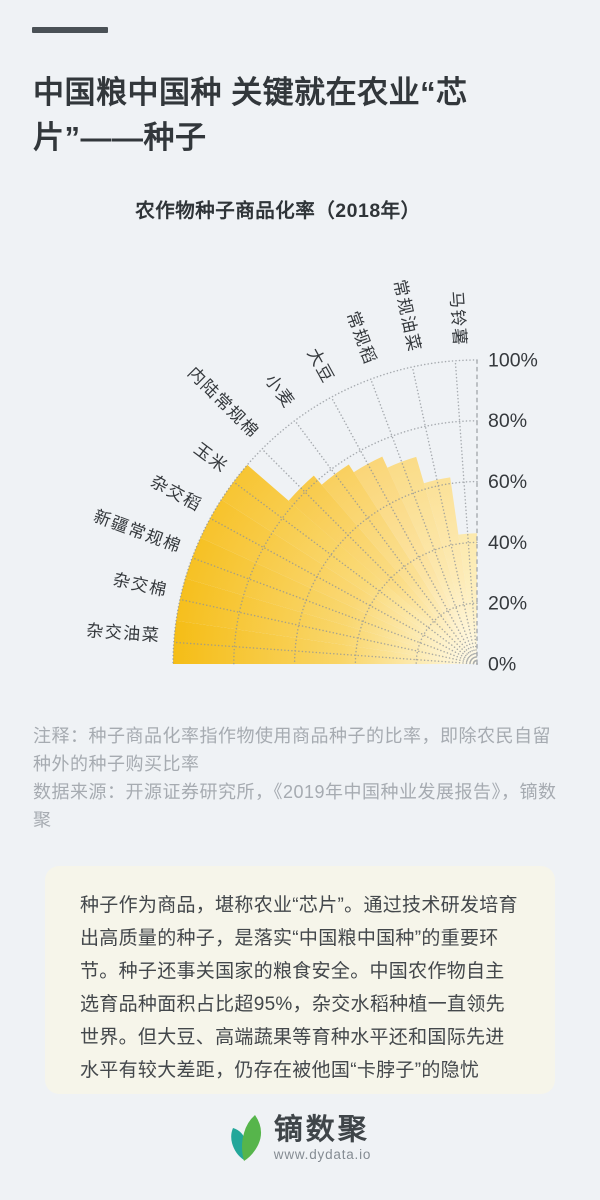  I want to click on category-label-3: 大豆, so click(320, 366).